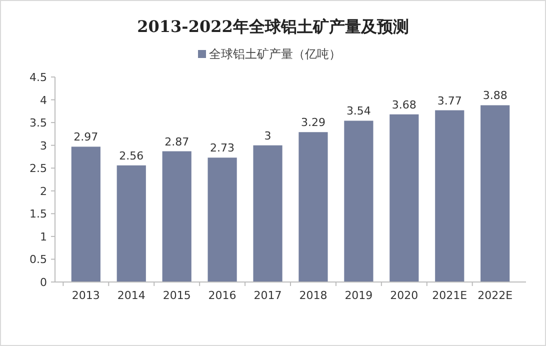 The height and width of the screenshot is (346, 546). What do you see at coordinates (176, 295) in the screenshot?
I see `x-tick-label: 2015` at bounding box center [176, 295].